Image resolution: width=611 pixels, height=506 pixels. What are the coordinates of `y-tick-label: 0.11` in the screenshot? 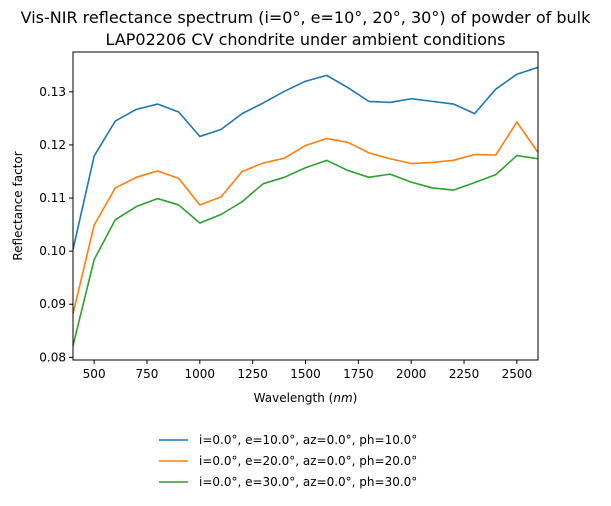 It's located at (52, 198).